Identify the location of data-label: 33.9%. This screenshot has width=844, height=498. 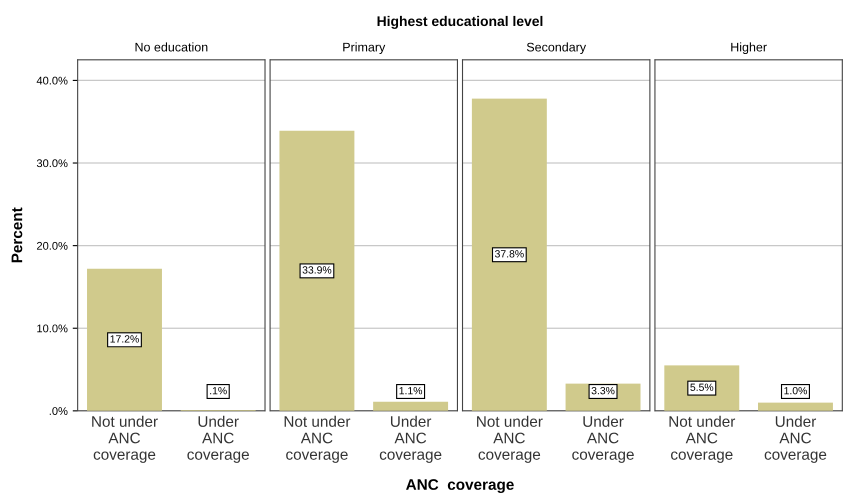
(317, 270).